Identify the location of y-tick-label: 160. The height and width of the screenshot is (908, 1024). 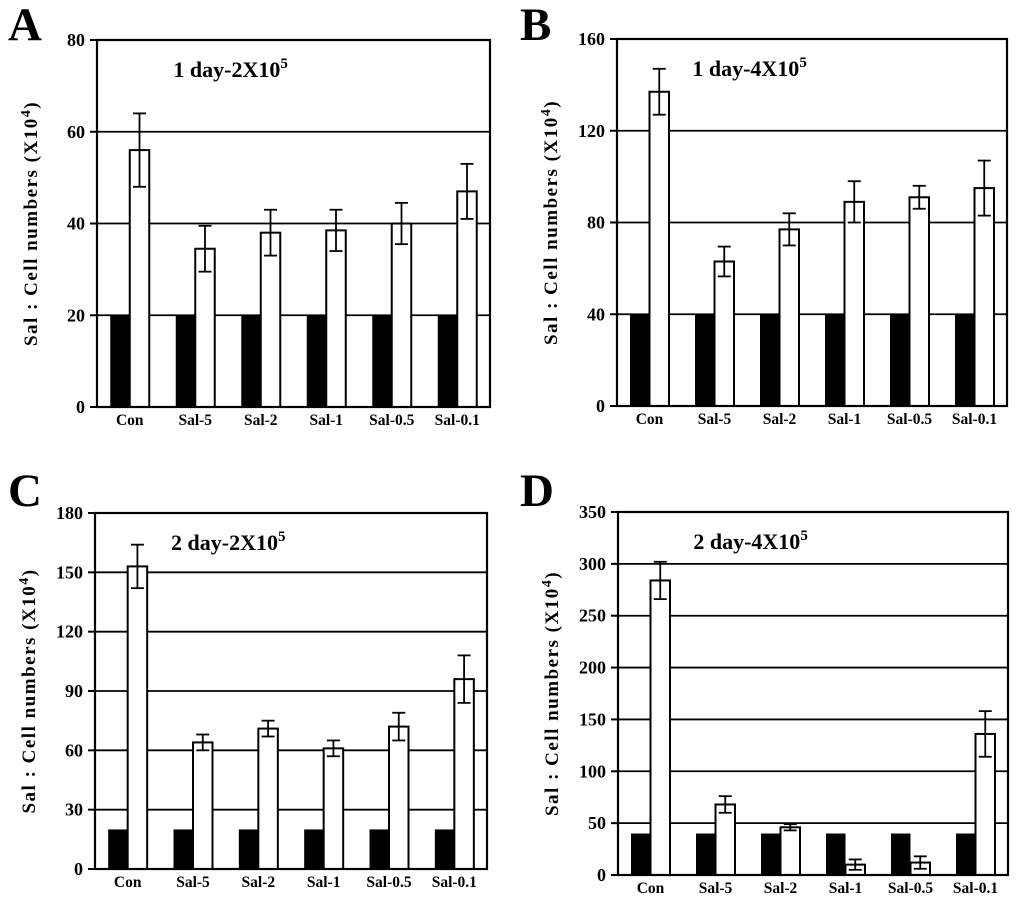
(591, 39).